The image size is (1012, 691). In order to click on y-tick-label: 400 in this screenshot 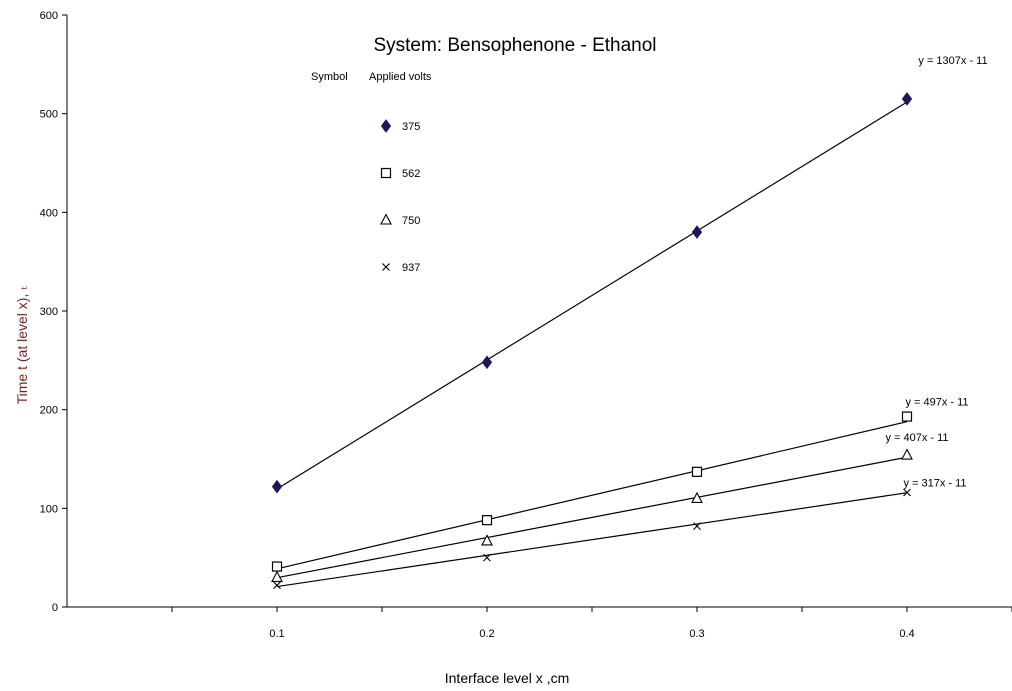, I will do `click(49, 213)`.